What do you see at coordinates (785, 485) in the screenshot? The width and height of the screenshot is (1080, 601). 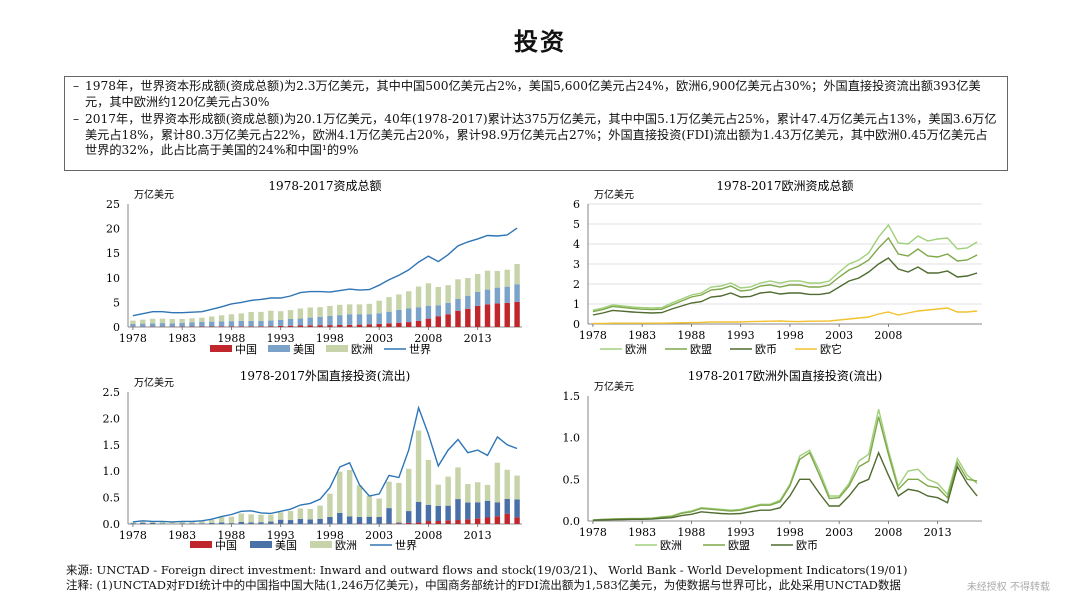 I see `series-line-欧币` at bounding box center [785, 485].